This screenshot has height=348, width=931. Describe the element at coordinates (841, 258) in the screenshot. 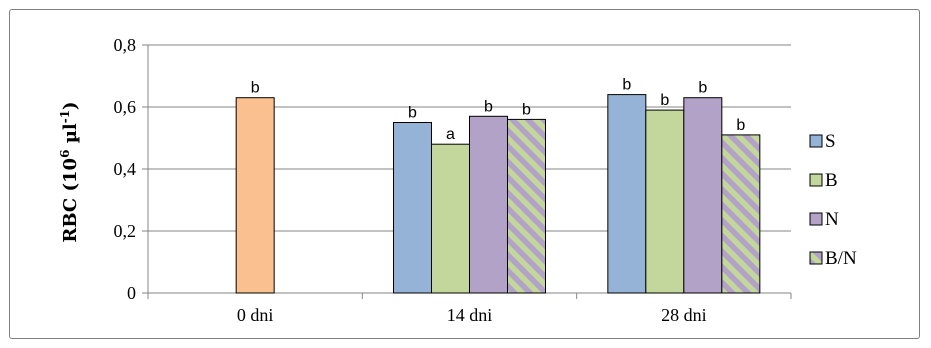

I see `legend-entry: B/N` at that location.